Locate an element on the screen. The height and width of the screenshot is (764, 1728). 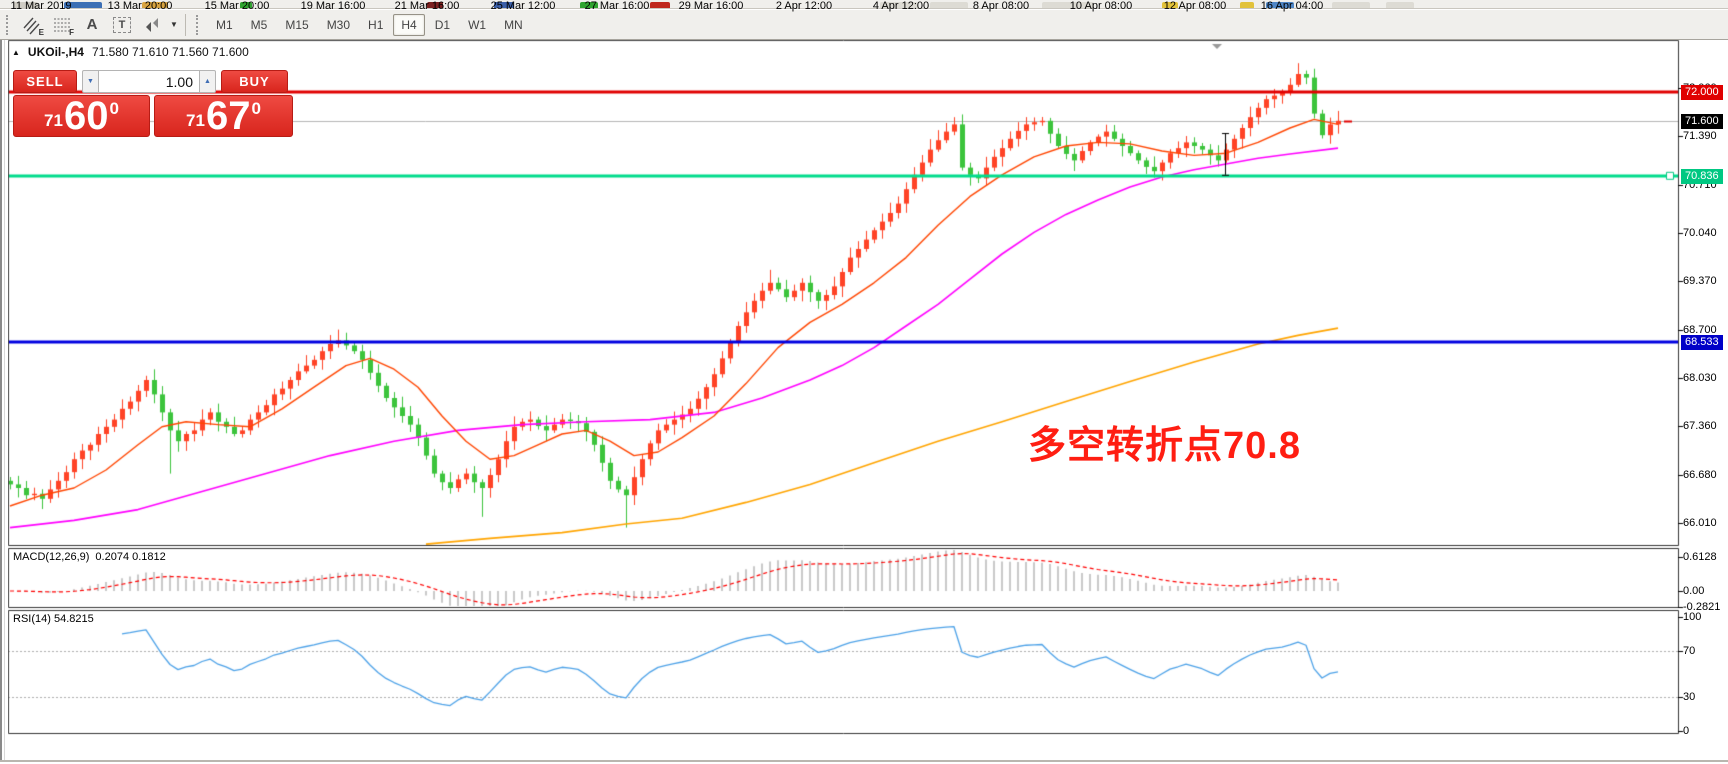
time-axis-date-label: 16 Apr 04:00 is located at coordinates (1292, 6).